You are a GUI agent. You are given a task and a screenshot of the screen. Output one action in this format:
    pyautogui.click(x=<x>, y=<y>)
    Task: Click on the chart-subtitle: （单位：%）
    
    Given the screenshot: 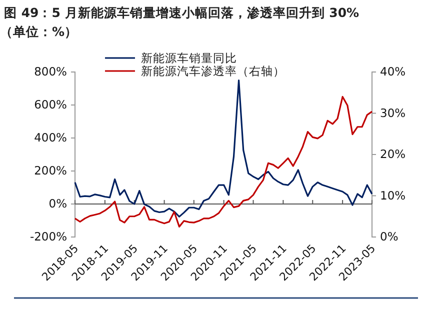 What is the action you would take?
    pyautogui.click(x=39, y=31)
    